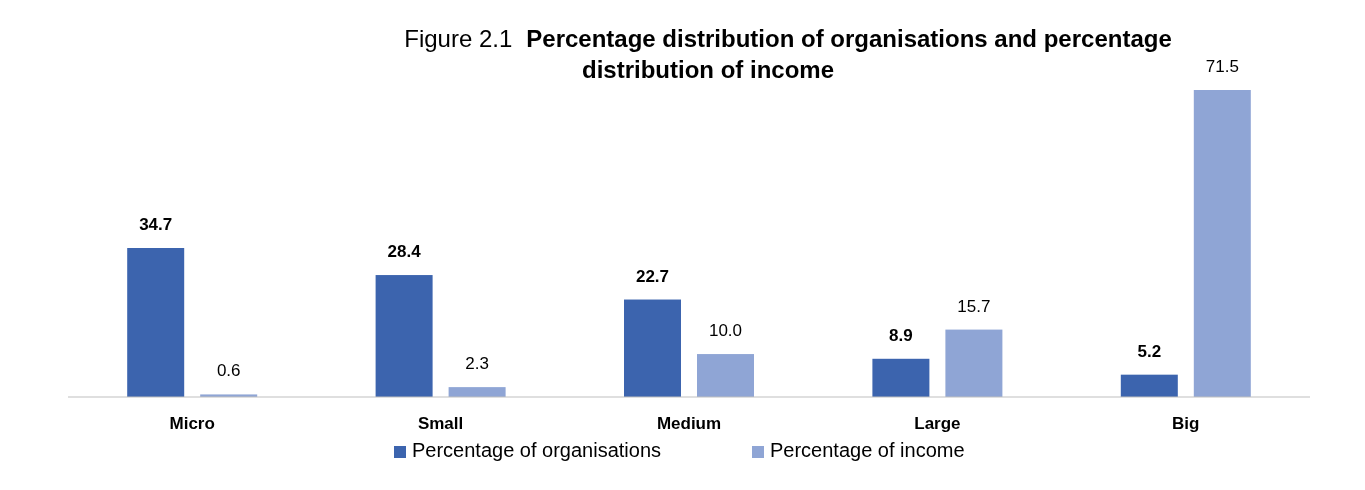 This screenshot has width=1365, height=490. What do you see at coordinates (725, 331) in the screenshot?
I see `data-label: 10.0` at bounding box center [725, 331].